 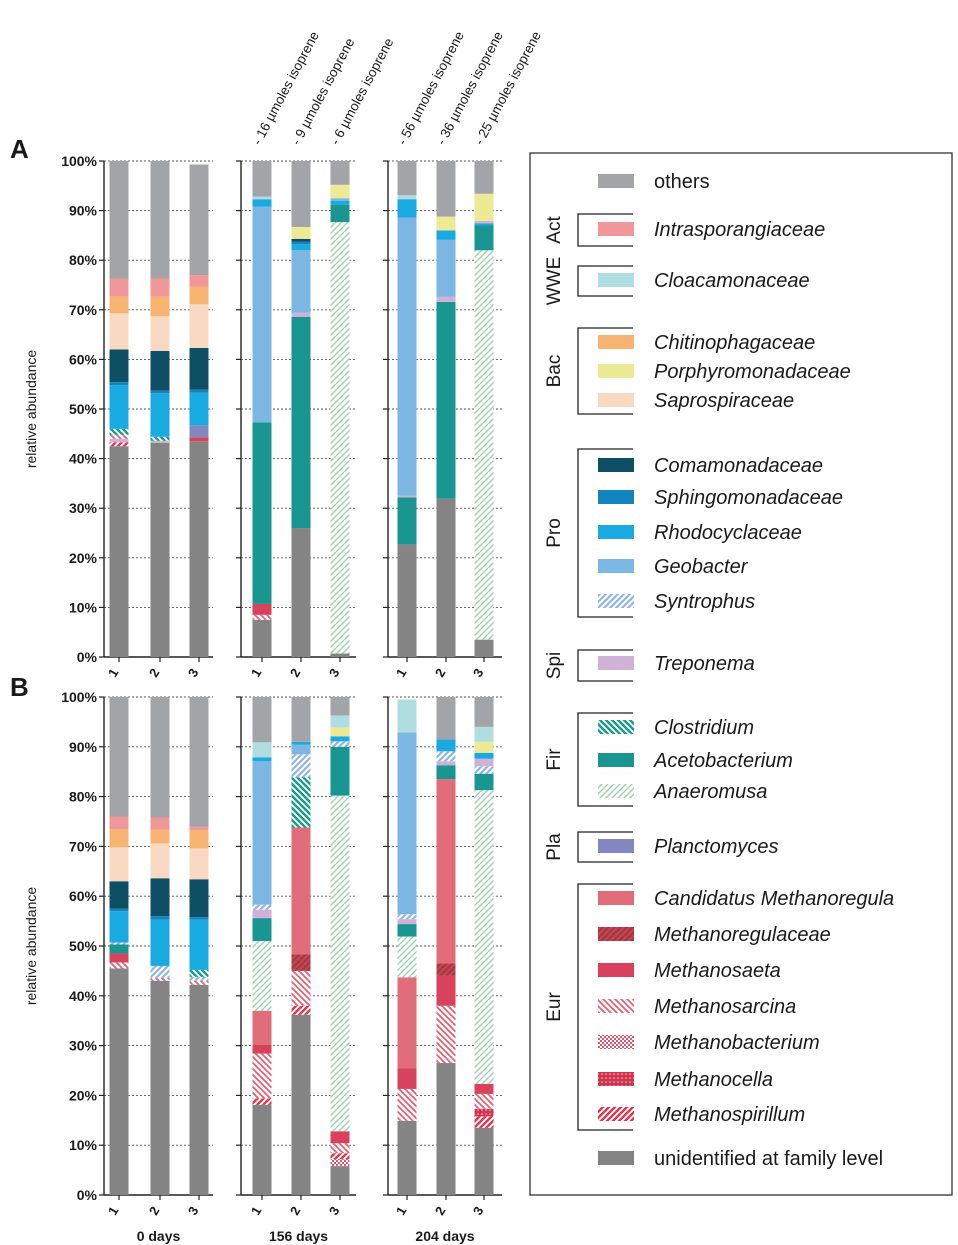 I want to click on legend-chitinophagaceae-label: Chitinophagaceae, so click(x=734, y=343).